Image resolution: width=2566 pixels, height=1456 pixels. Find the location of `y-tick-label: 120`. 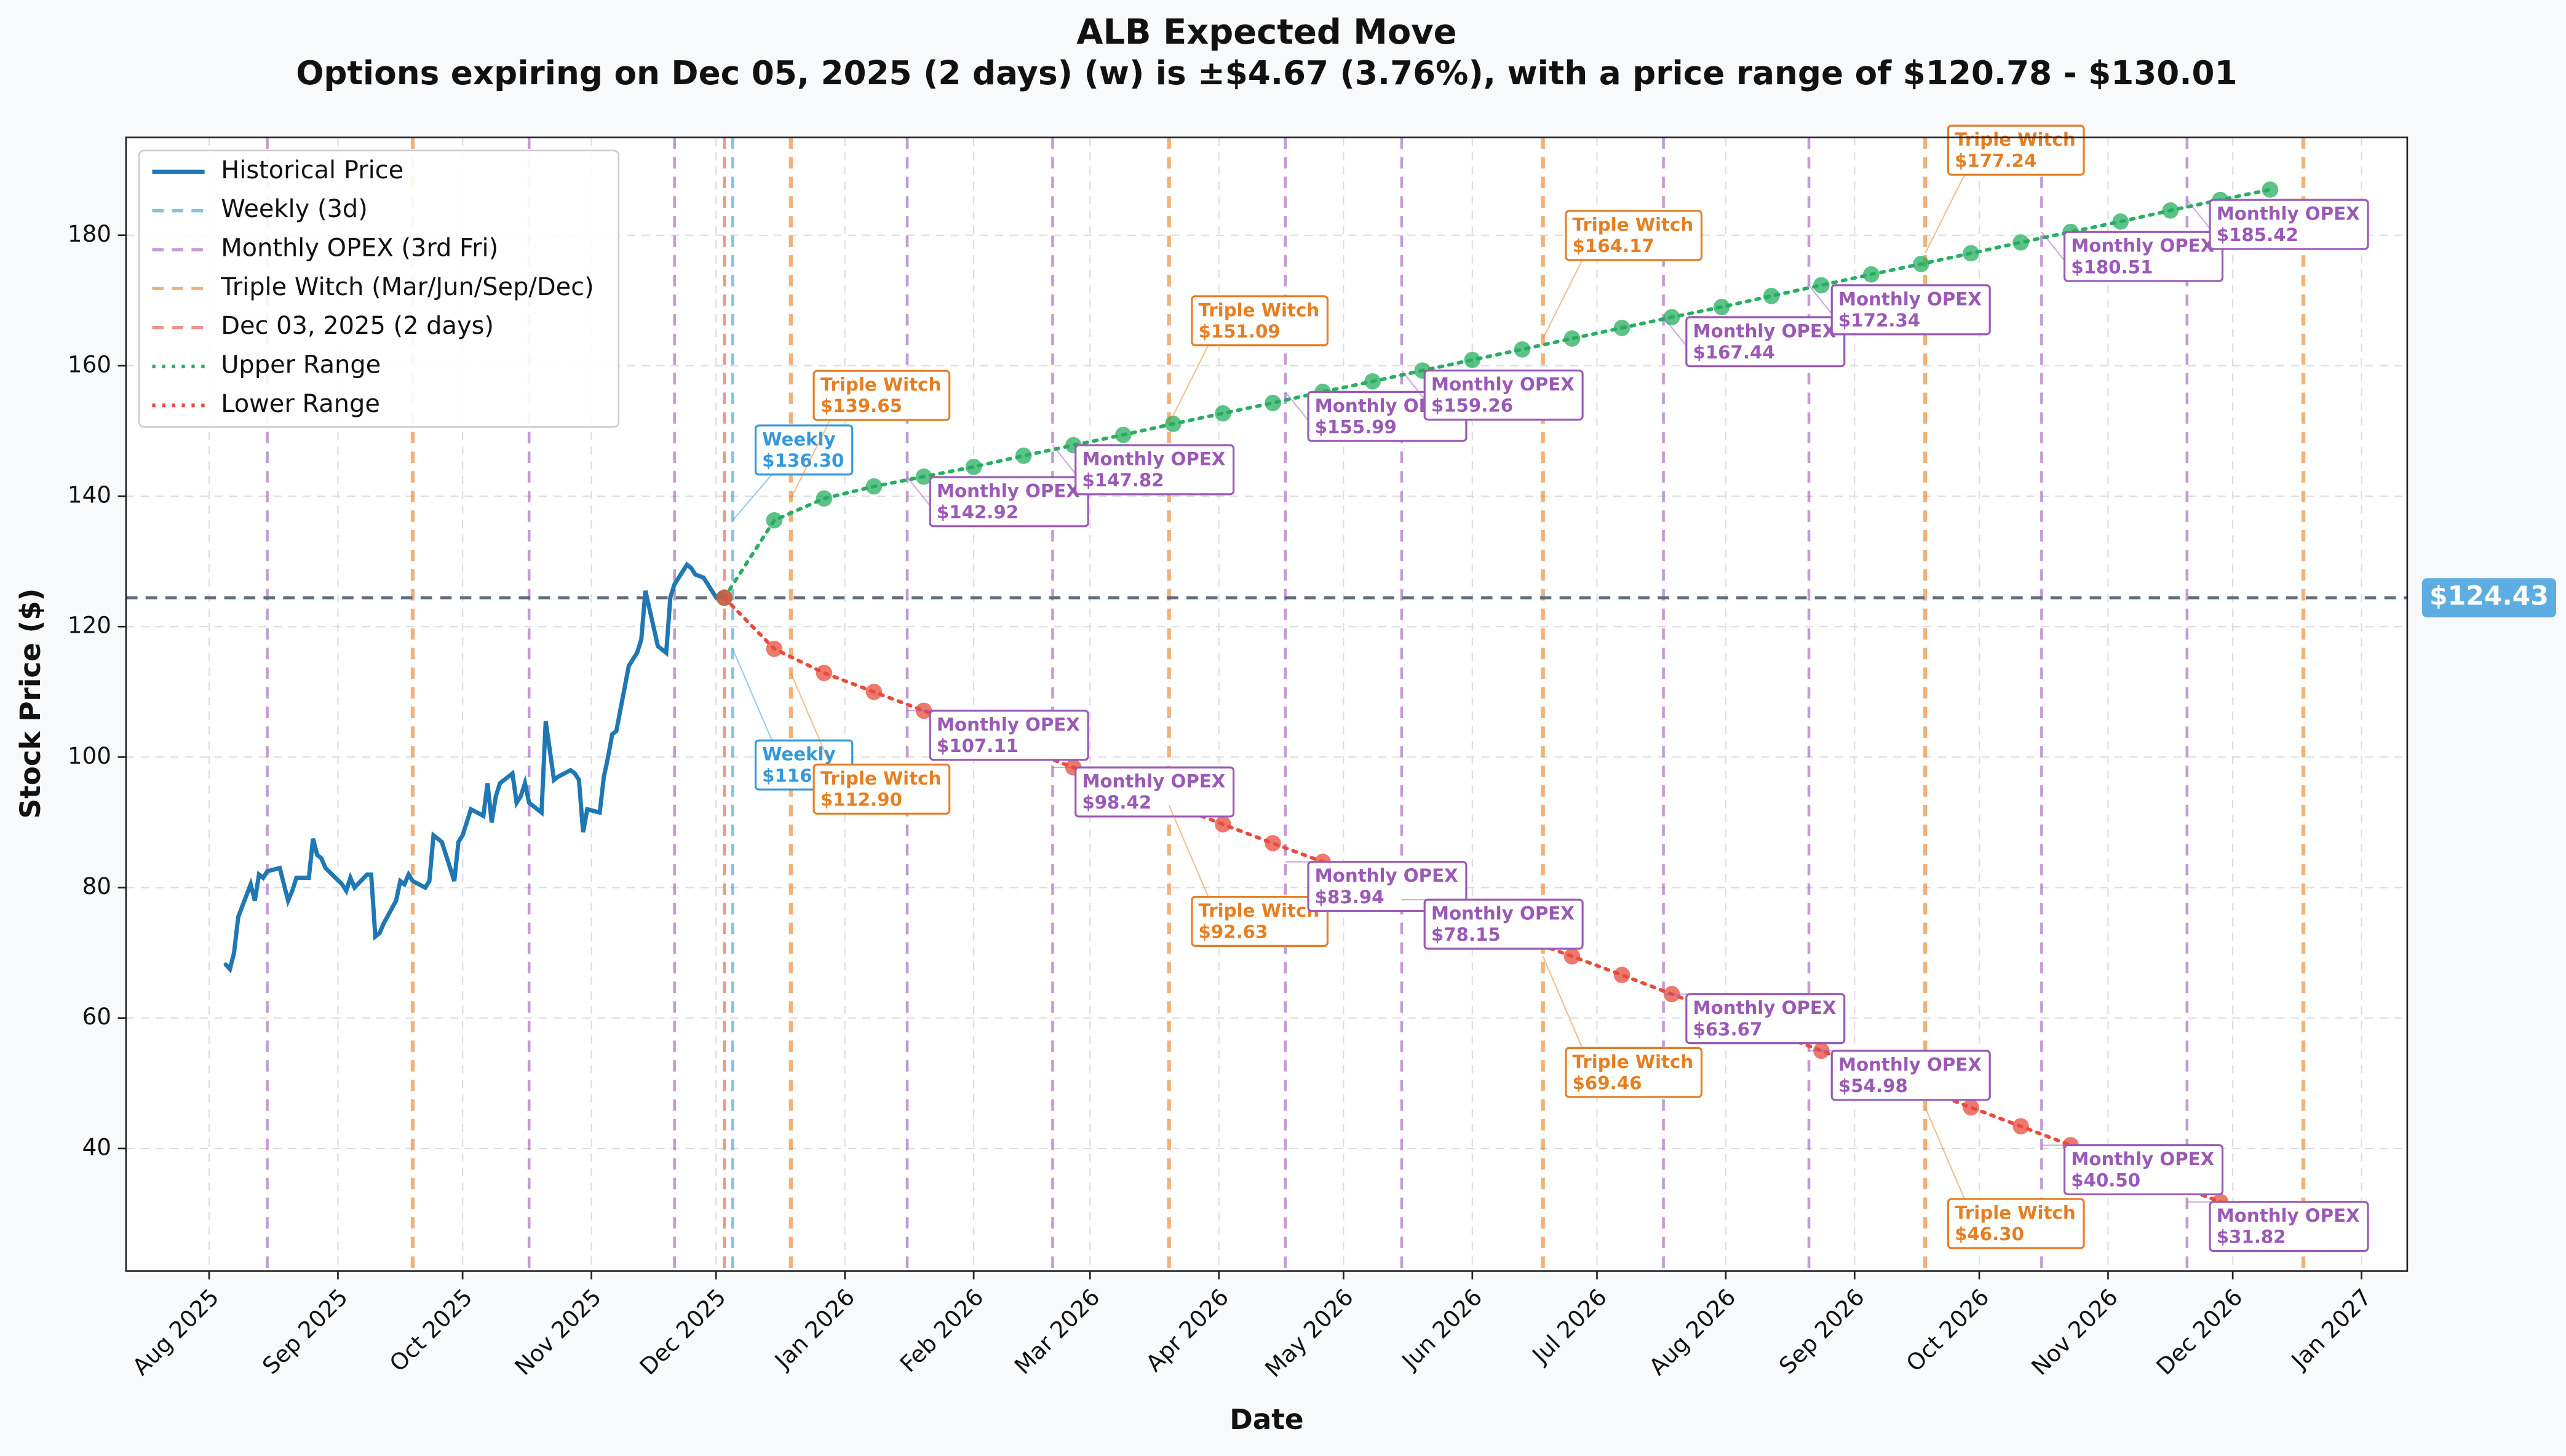

y-tick-label: 120 is located at coordinates (89, 625).